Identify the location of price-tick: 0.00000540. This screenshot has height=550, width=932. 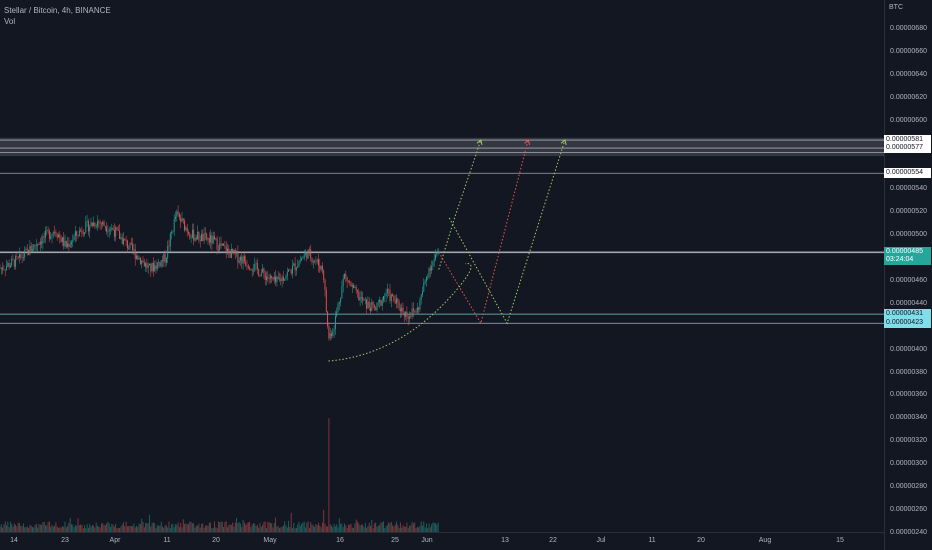
(908, 189).